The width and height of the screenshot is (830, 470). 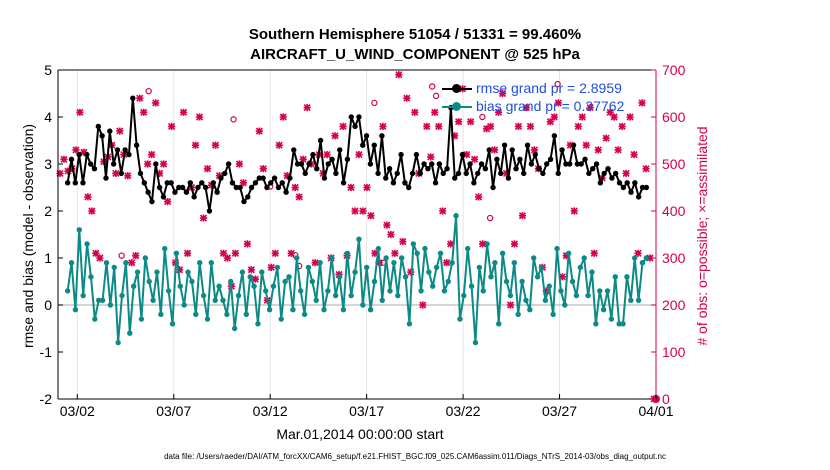 What do you see at coordinates (77, 411) in the screenshot?
I see `x-tick-label: 03/02` at bounding box center [77, 411].